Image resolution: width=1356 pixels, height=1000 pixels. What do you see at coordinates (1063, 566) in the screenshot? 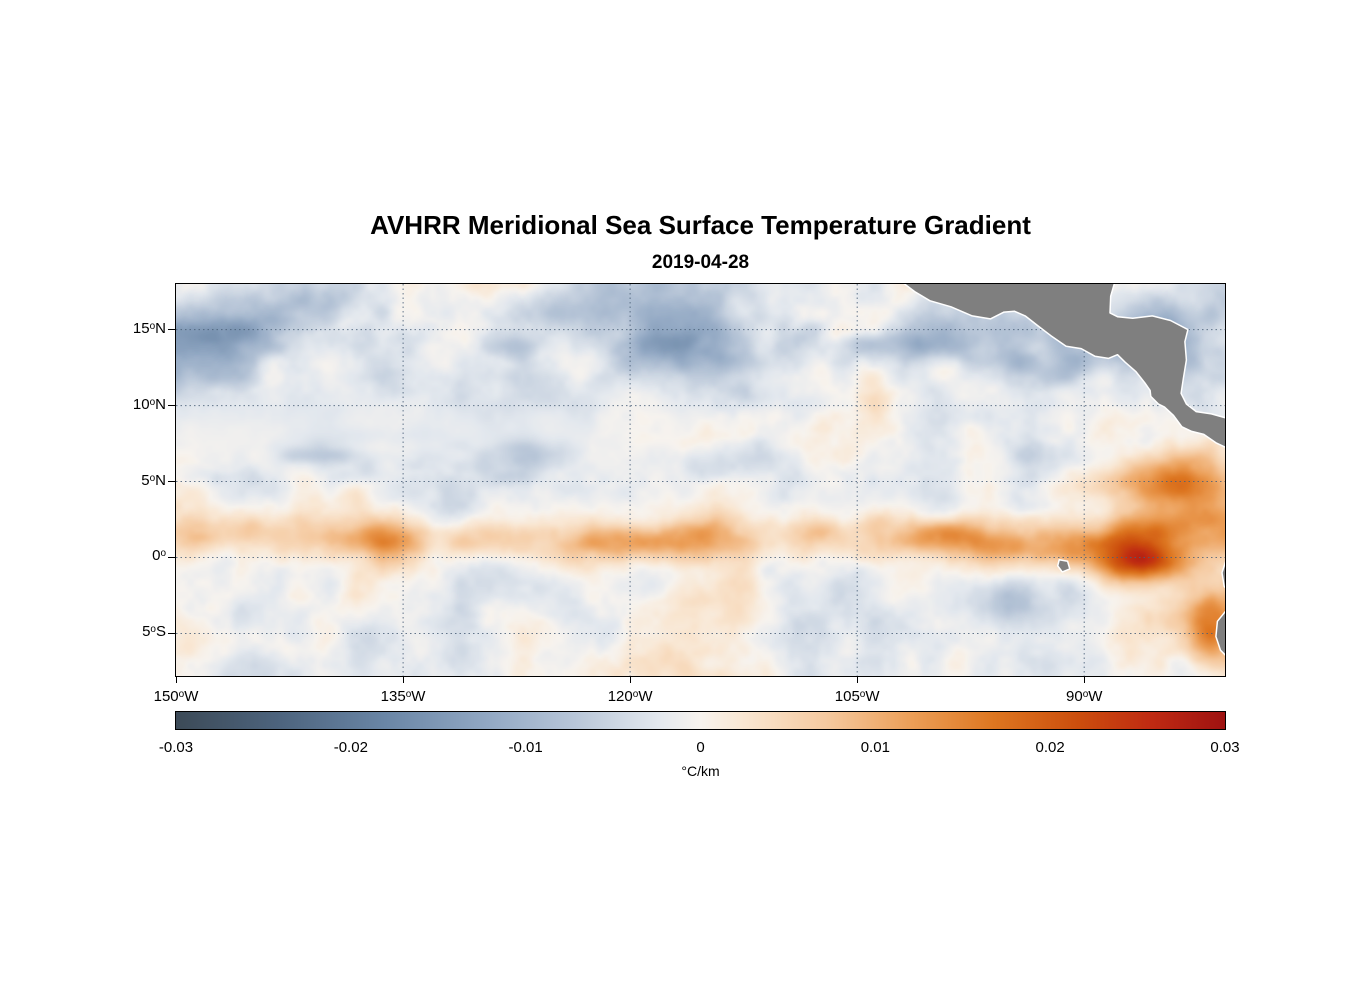
I see `land-galapagos-islands` at bounding box center [1063, 566].